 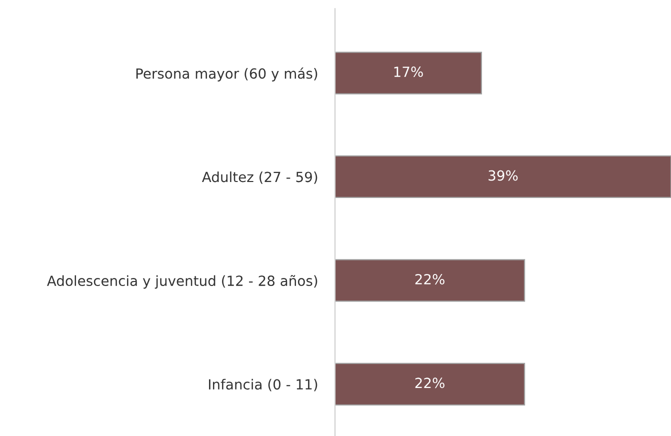 I want to click on data-label: 17%, so click(x=408, y=72).